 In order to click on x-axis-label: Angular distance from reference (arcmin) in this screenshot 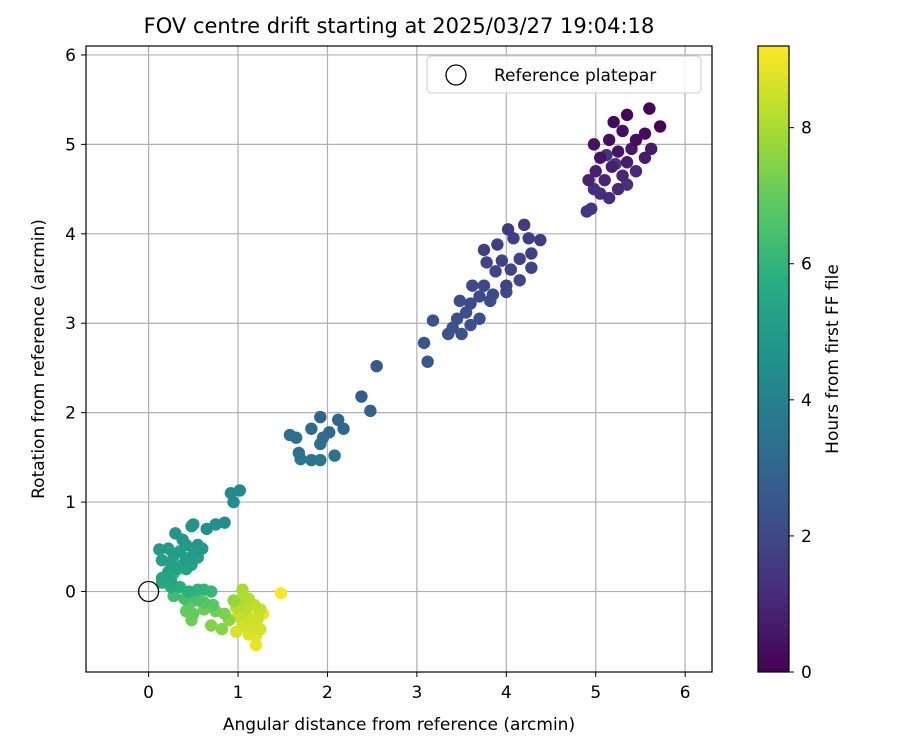, I will do `click(399, 725)`.